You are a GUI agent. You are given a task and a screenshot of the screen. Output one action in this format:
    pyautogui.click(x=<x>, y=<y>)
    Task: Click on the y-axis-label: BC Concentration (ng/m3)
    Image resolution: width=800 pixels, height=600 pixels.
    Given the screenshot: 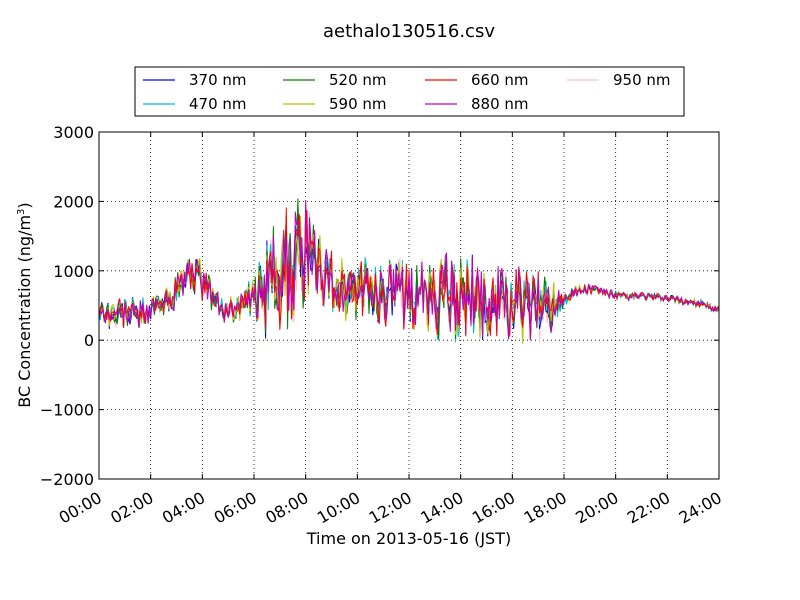 What is the action you would take?
    pyautogui.click(x=24, y=304)
    